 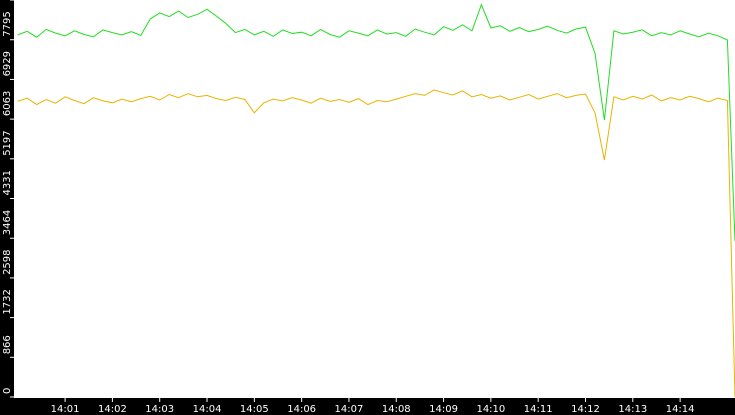 What do you see at coordinates (7, 182) in the screenshot?
I see `y-tick-label: 4331` at bounding box center [7, 182].